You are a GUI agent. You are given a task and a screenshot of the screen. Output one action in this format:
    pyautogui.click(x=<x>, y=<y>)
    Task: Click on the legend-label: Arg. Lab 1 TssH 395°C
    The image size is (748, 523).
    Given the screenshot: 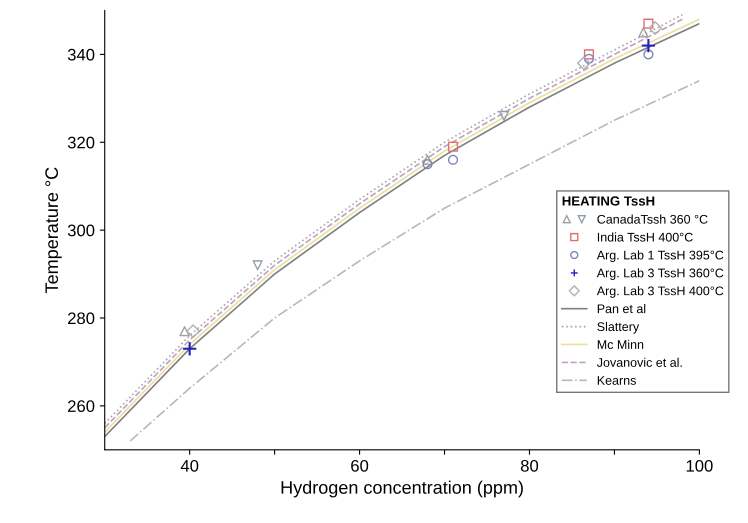 What is the action you would take?
    pyautogui.click(x=660, y=256)
    